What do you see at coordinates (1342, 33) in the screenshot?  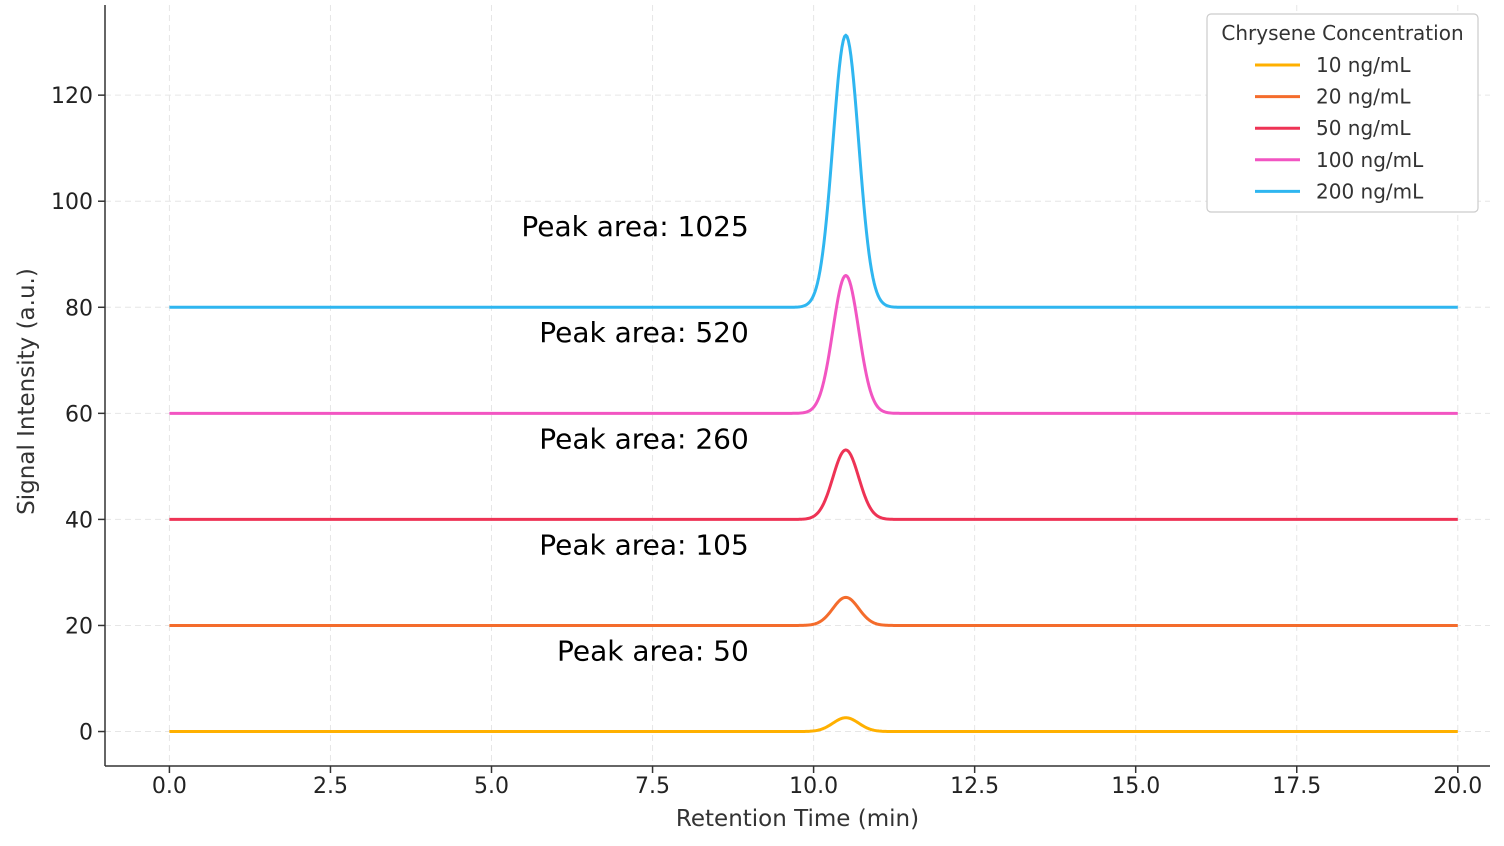 I see `legend-title: Chrysene Concentration` at bounding box center [1342, 33].